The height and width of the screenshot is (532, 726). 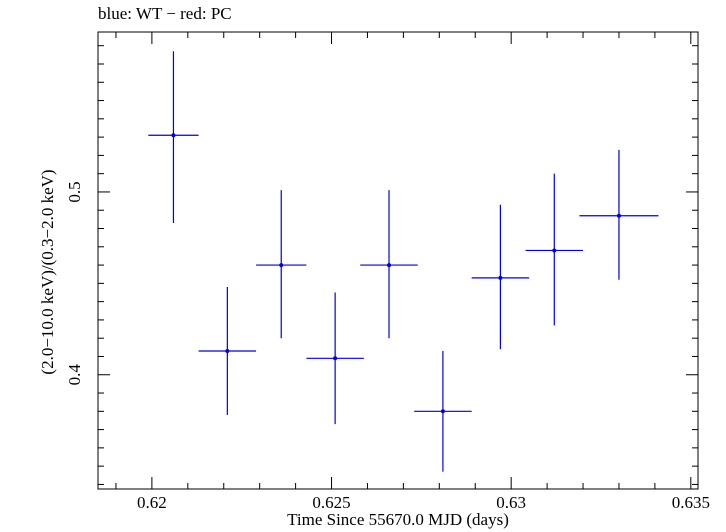 I want to click on y-tick-label: 0.4, so click(x=74, y=375).